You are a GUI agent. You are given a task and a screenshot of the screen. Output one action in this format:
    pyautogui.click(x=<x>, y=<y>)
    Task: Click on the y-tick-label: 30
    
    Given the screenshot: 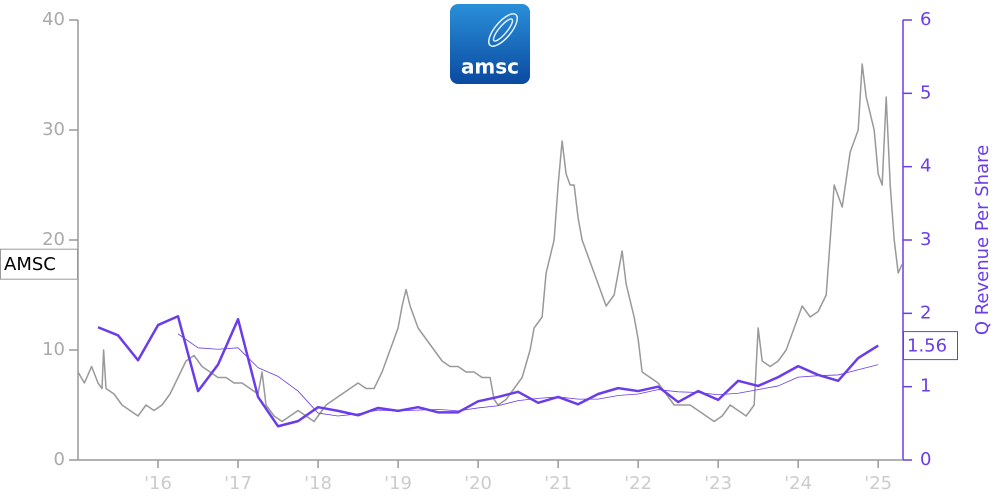 What is the action you would take?
    pyautogui.click(x=53, y=129)
    